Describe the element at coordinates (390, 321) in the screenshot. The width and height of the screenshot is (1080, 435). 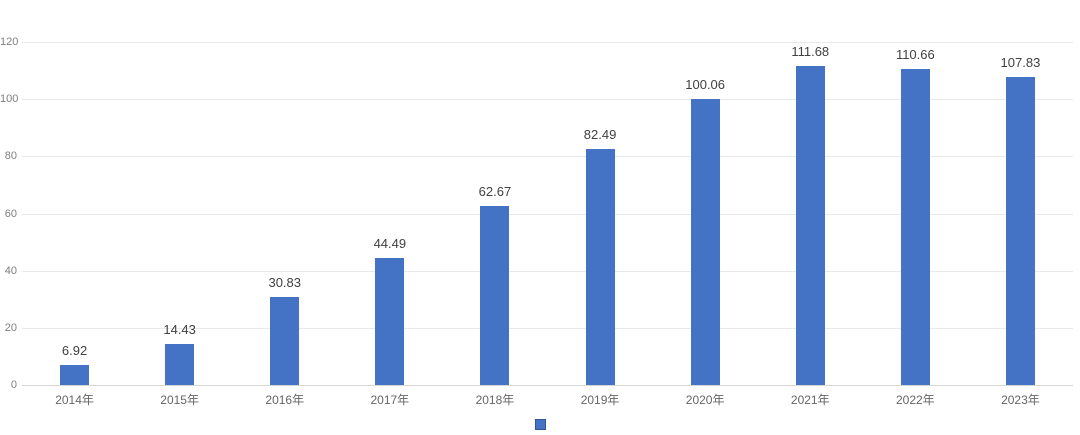
I see `bar-2017年` at that location.